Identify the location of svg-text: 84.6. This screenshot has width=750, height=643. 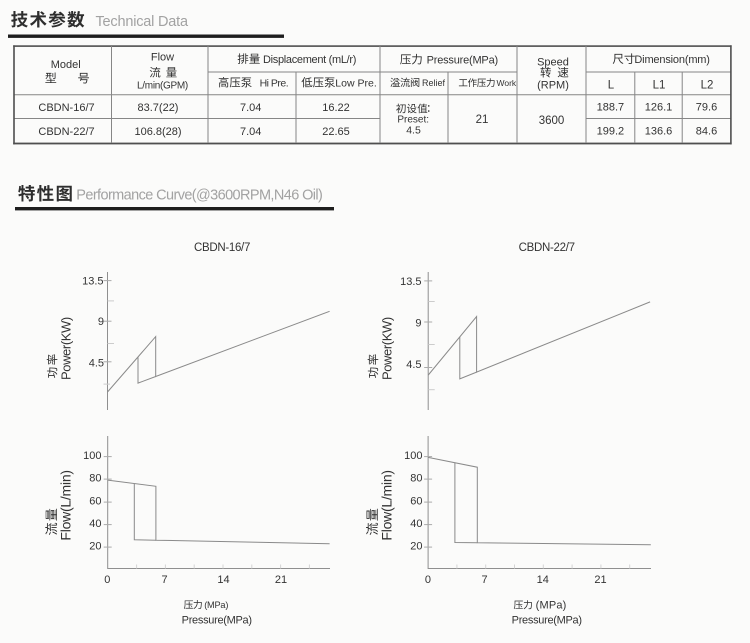
(706, 131).